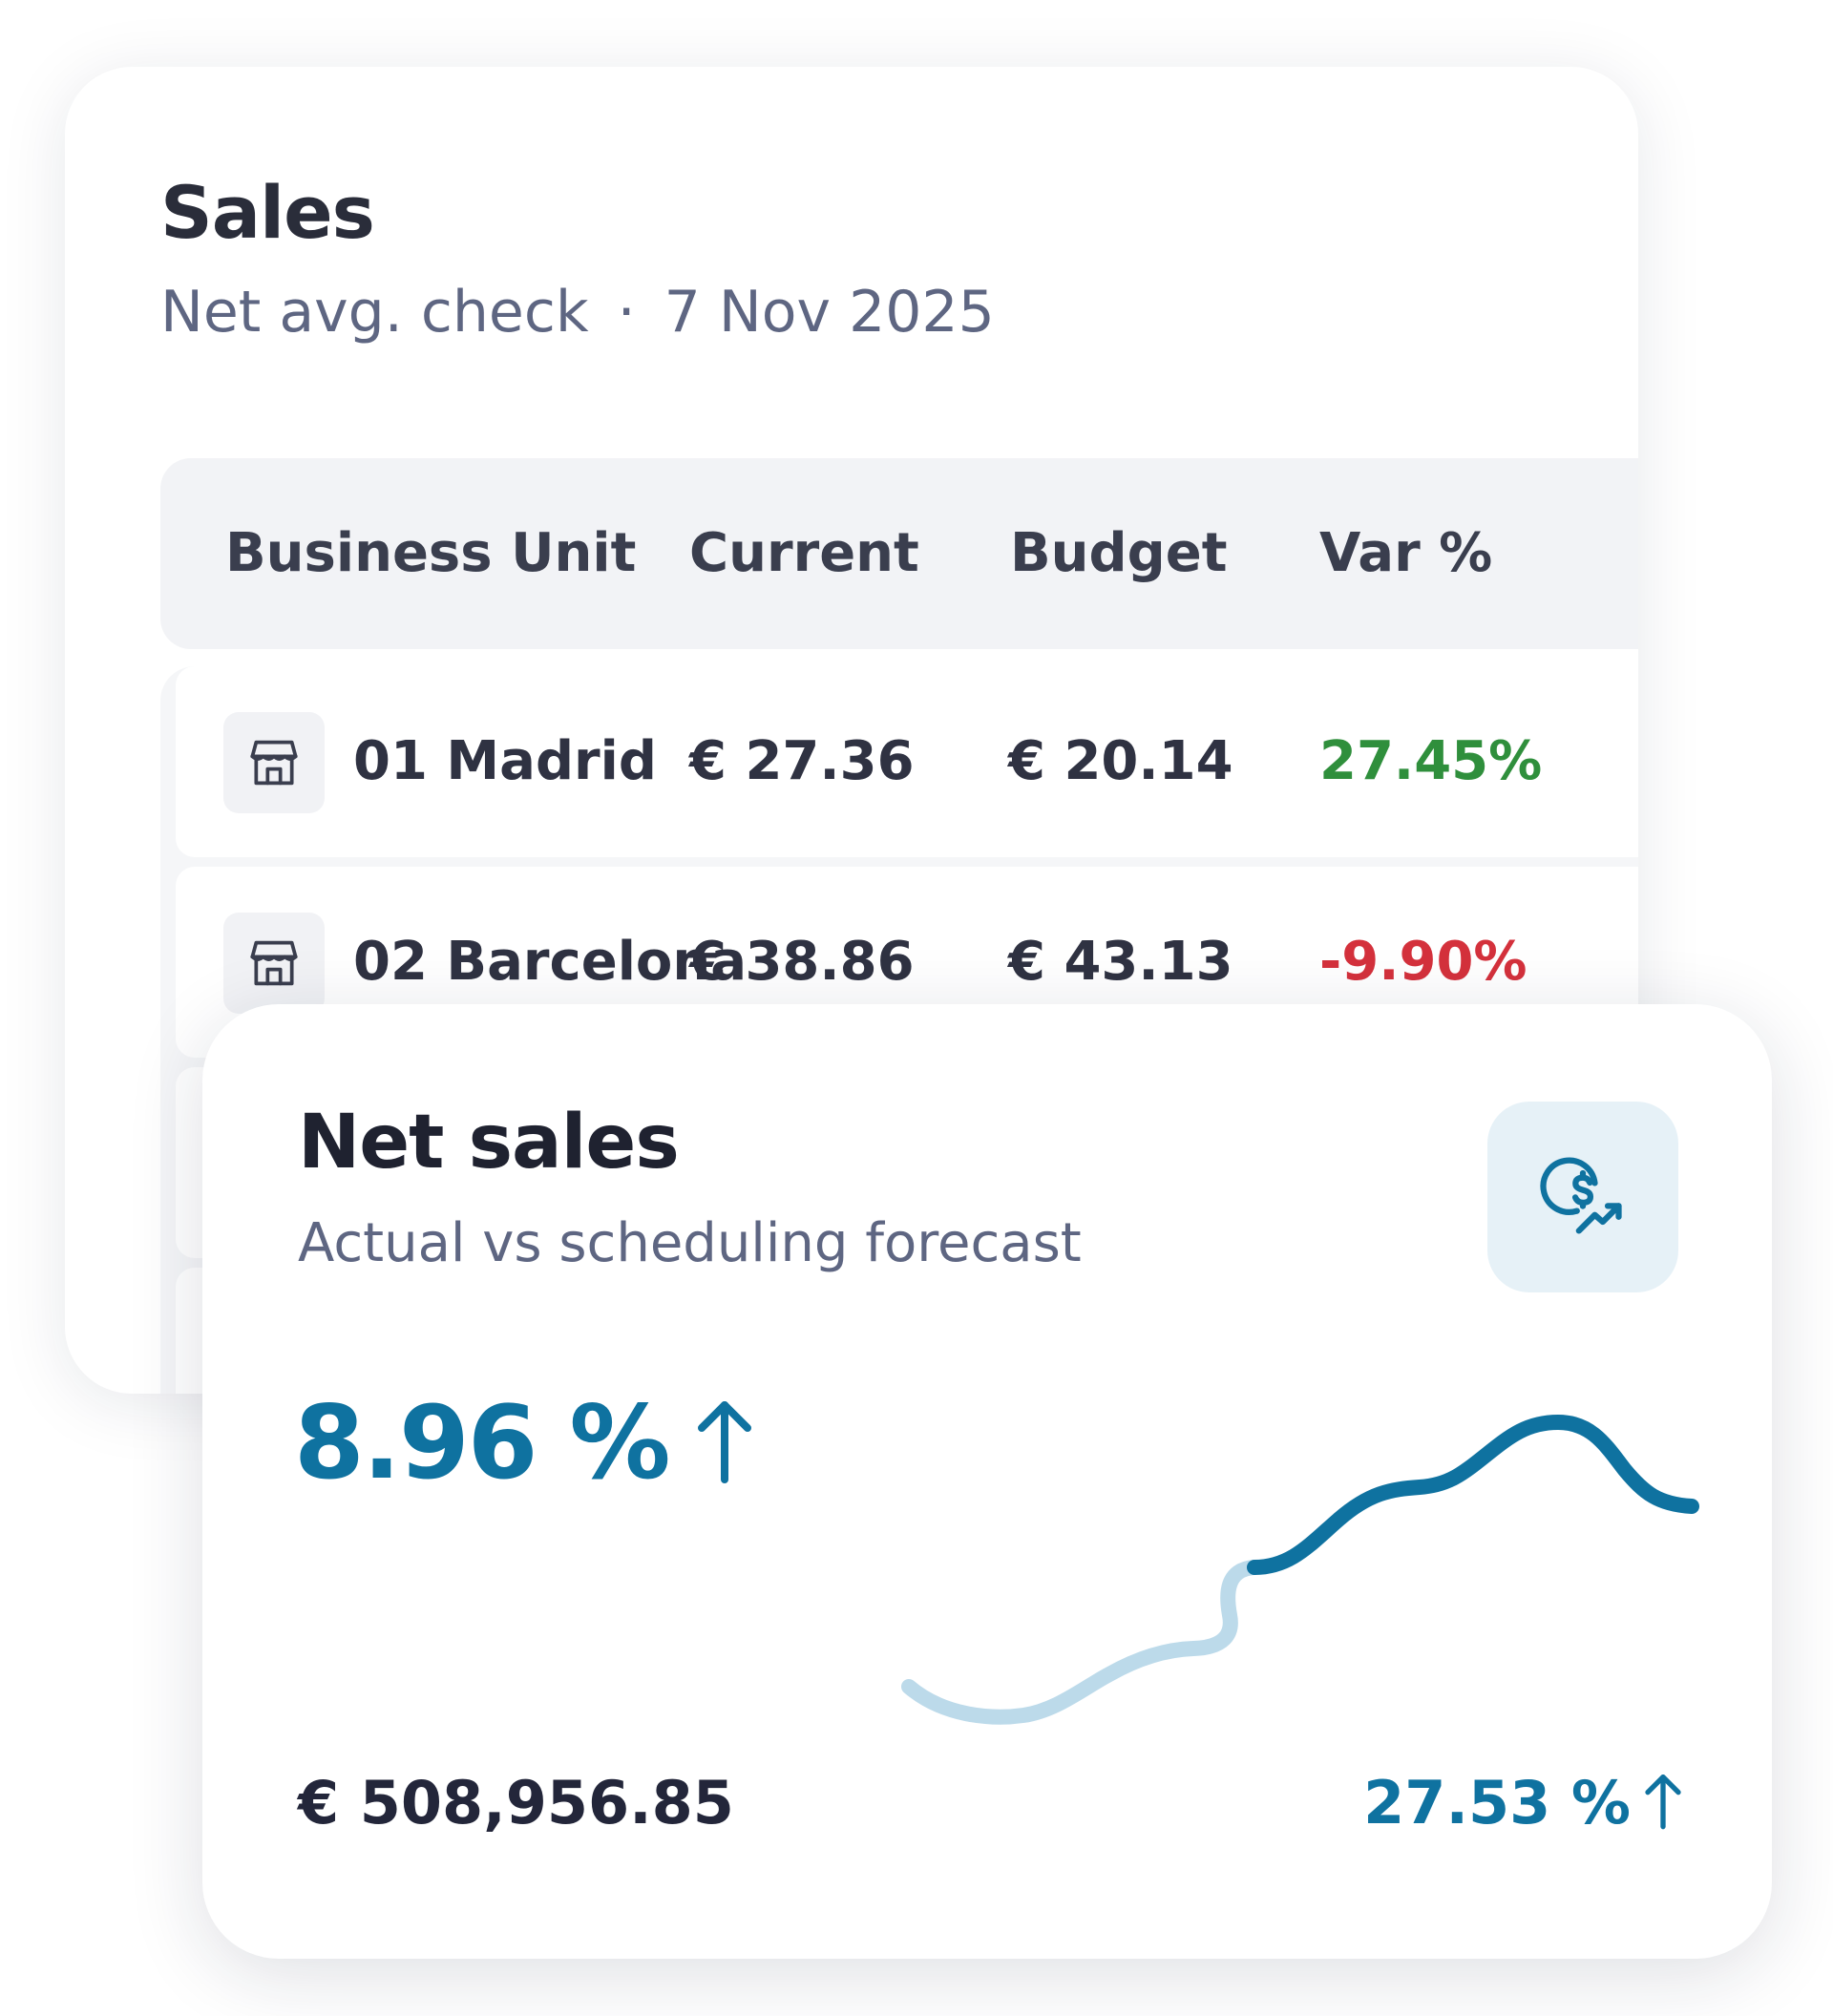 Image resolution: width=1833 pixels, height=2016 pixels. What do you see at coordinates (1406, 553) in the screenshot?
I see `column-header-var-percent: Var %` at bounding box center [1406, 553].